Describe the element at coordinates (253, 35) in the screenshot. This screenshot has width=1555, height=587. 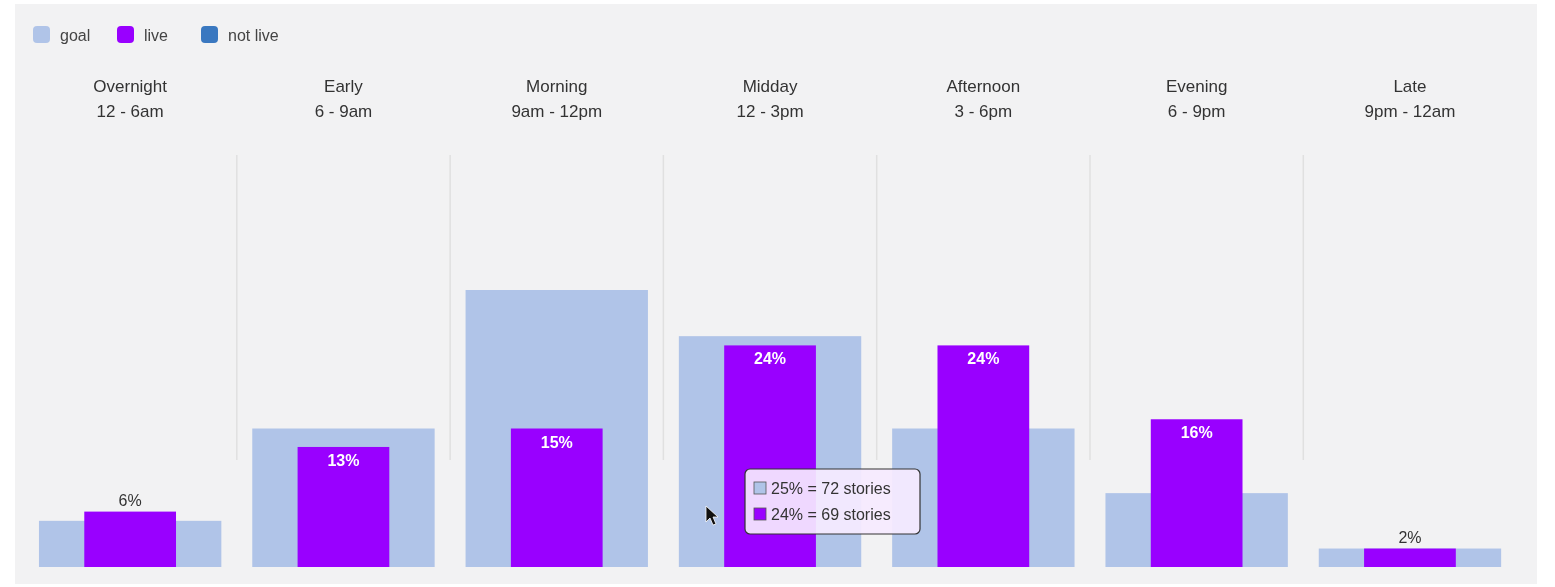
I see `legend-label: not live` at that location.